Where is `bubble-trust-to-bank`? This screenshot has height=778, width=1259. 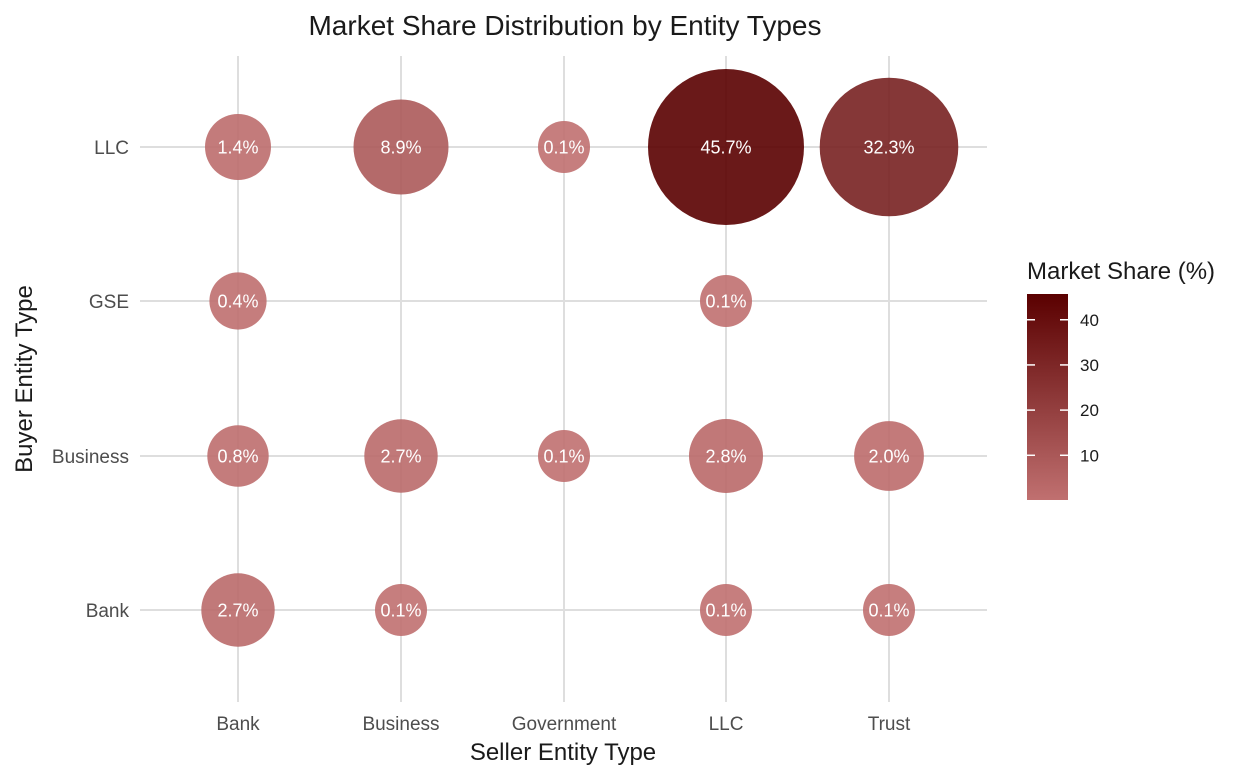
bubble-trust-to-bank is located at coordinates (889, 610).